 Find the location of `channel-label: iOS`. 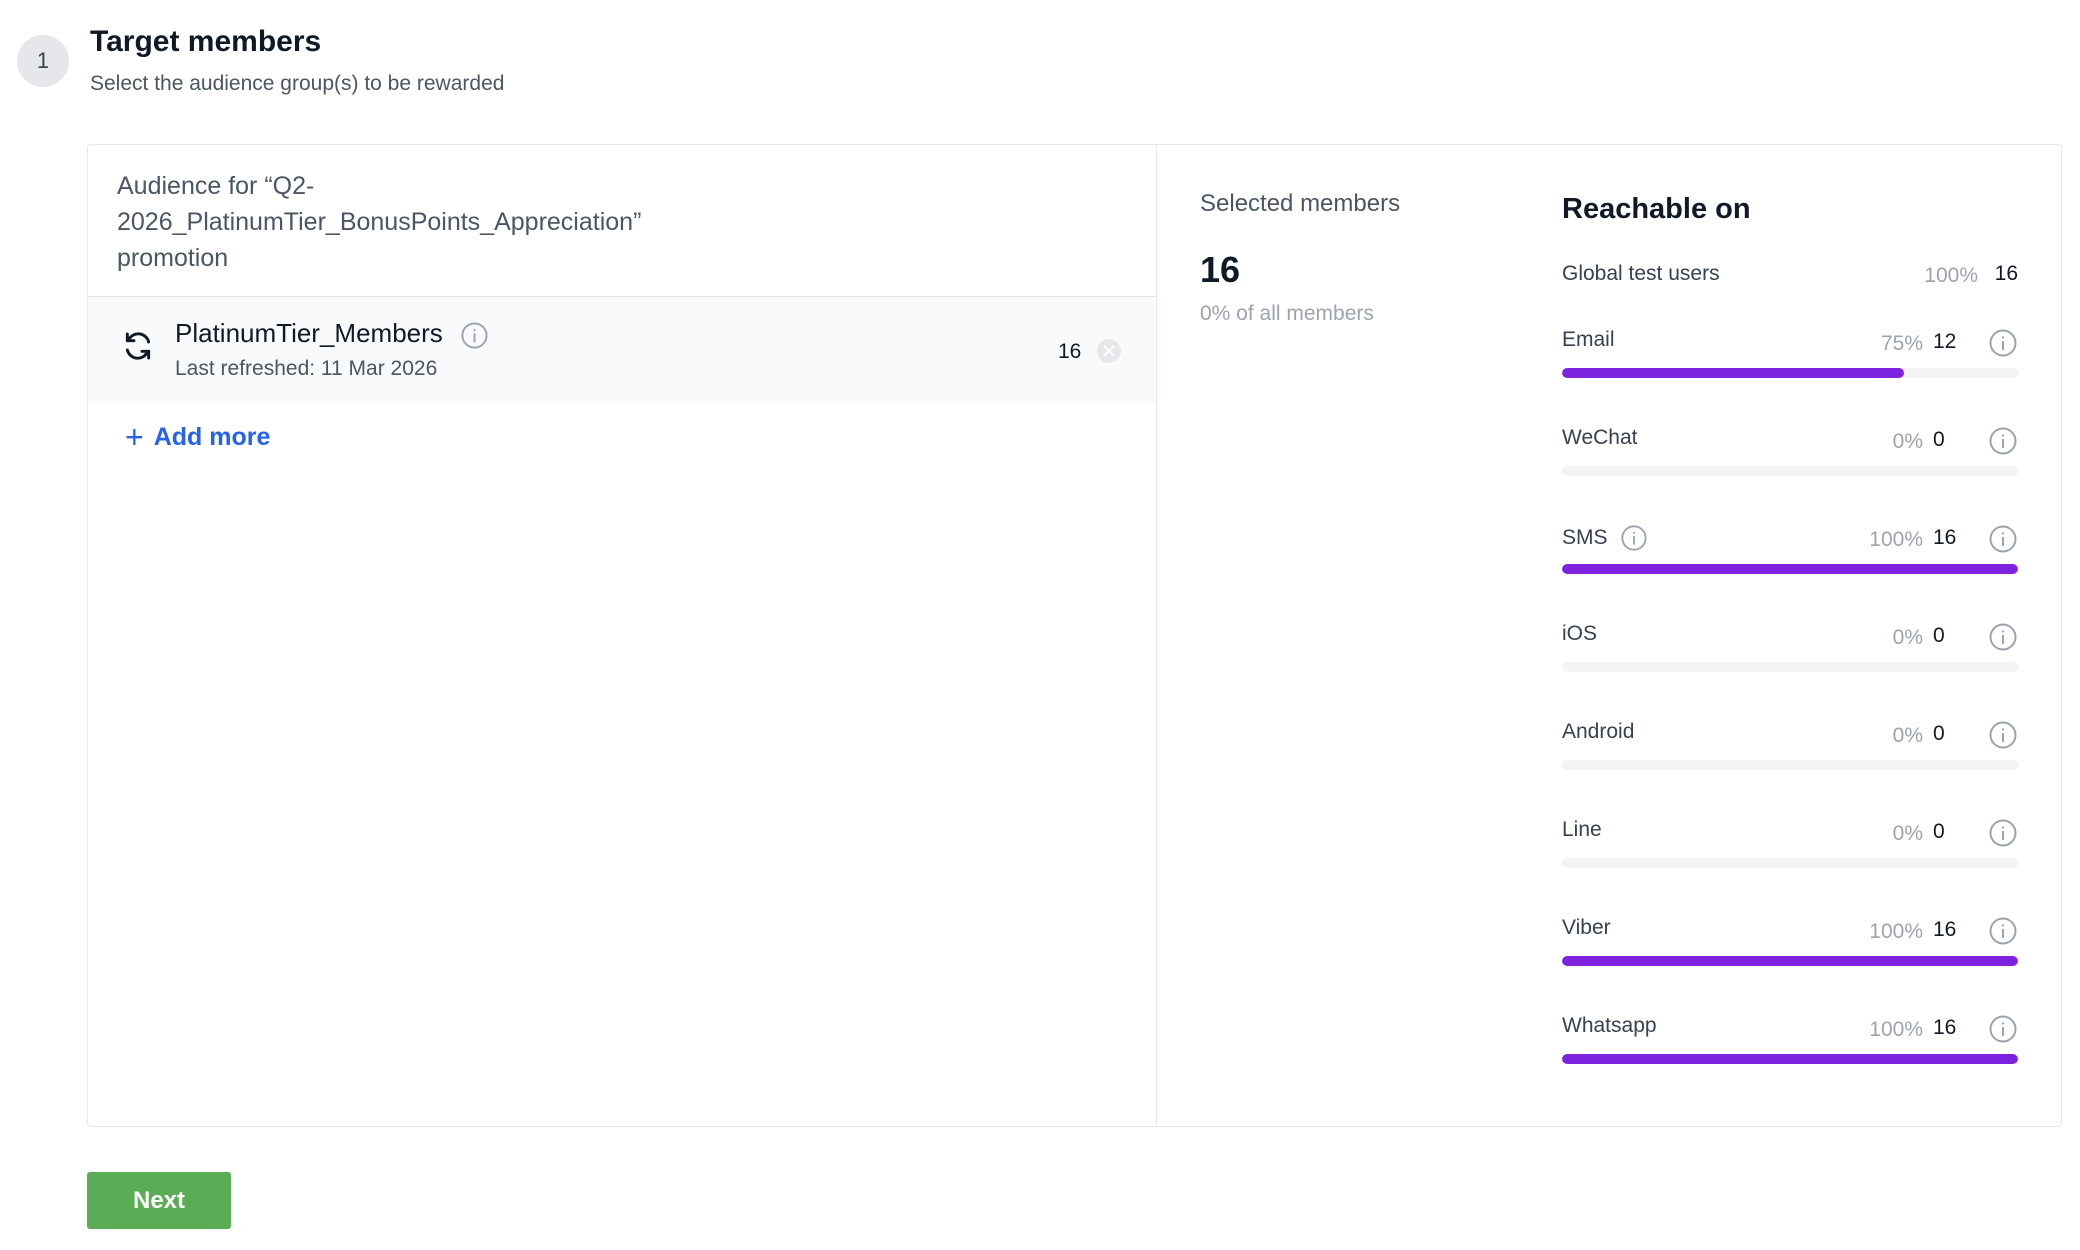

channel-label: iOS is located at coordinates (1580, 633).